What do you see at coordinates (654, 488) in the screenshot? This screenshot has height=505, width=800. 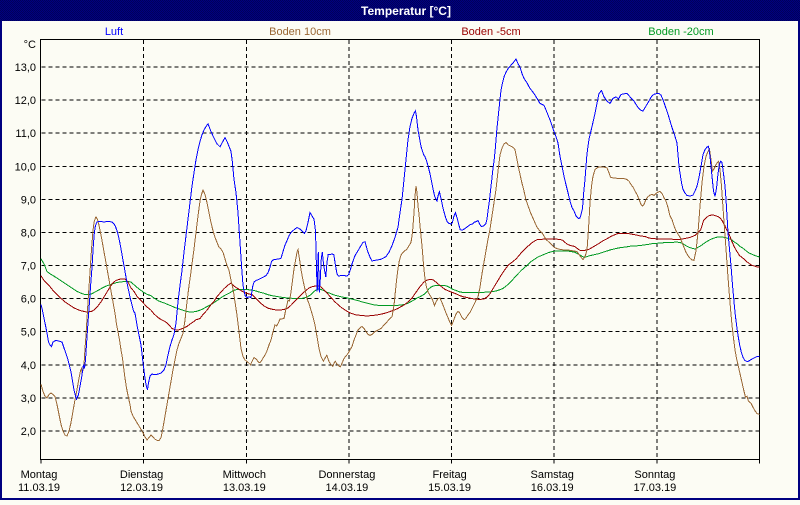 I see `svg-text: 17.03.19` at bounding box center [654, 488].